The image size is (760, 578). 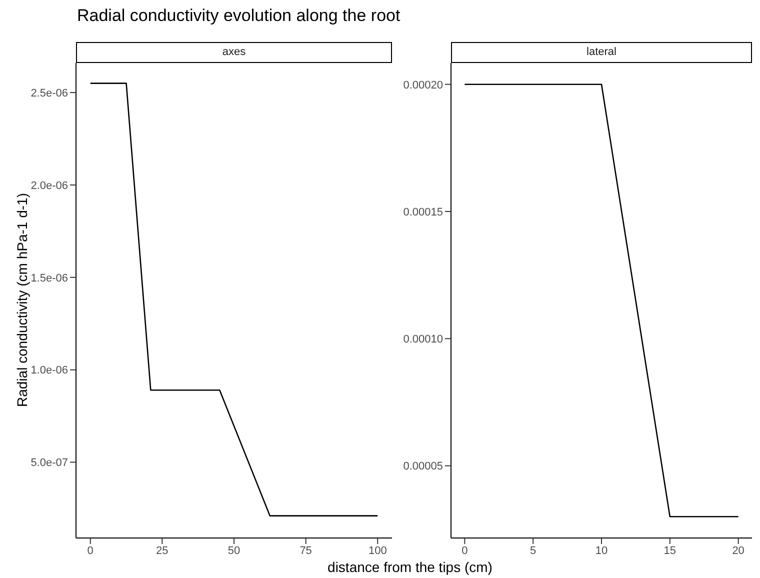 What do you see at coordinates (49, 186) in the screenshot?
I see `y-tick-label: 2.0e-06` at bounding box center [49, 186].